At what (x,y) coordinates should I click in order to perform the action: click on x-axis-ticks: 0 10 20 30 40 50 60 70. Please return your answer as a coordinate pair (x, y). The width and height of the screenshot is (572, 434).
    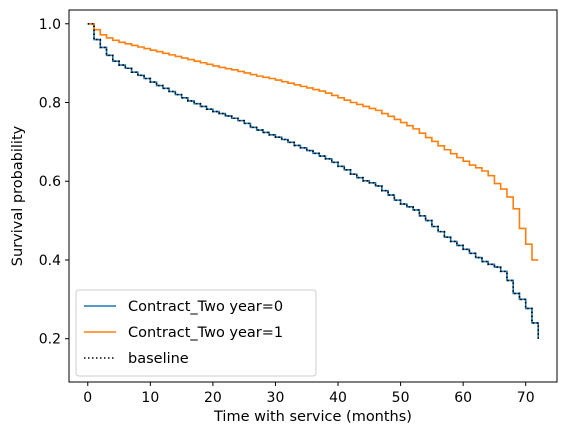
    Looking at the image, I should click on (309, 394).